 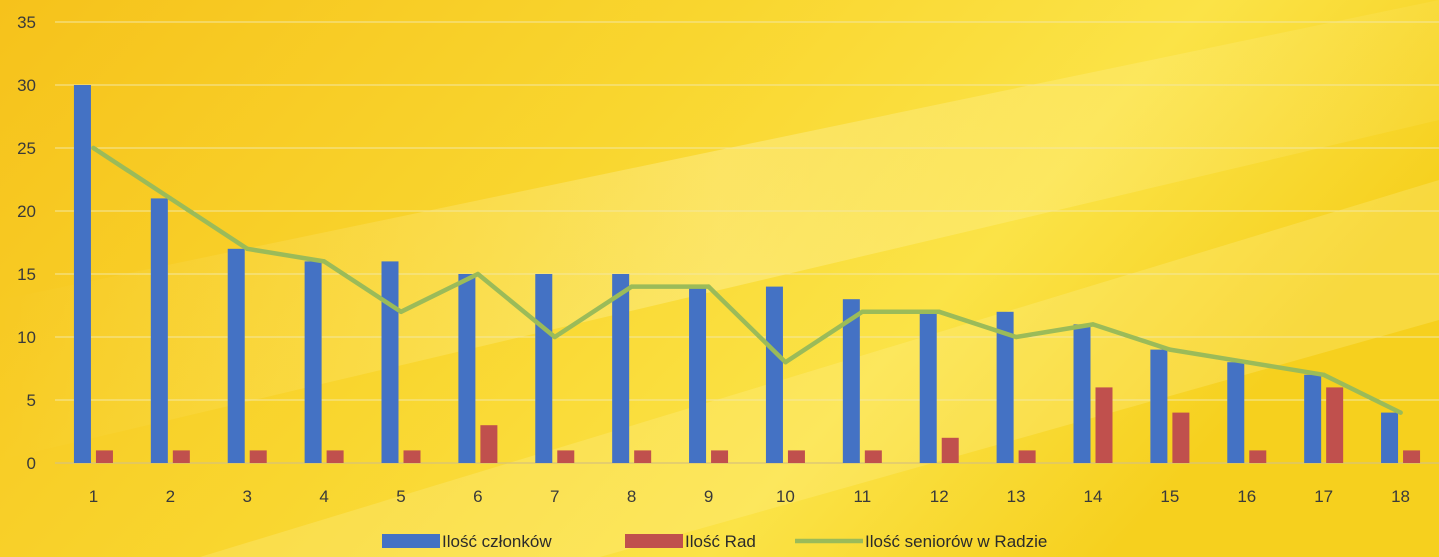 What do you see at coordinates (785, 496) in the screenshot?
I see `x-tick-label: 10` at bounding box center [785, 496].